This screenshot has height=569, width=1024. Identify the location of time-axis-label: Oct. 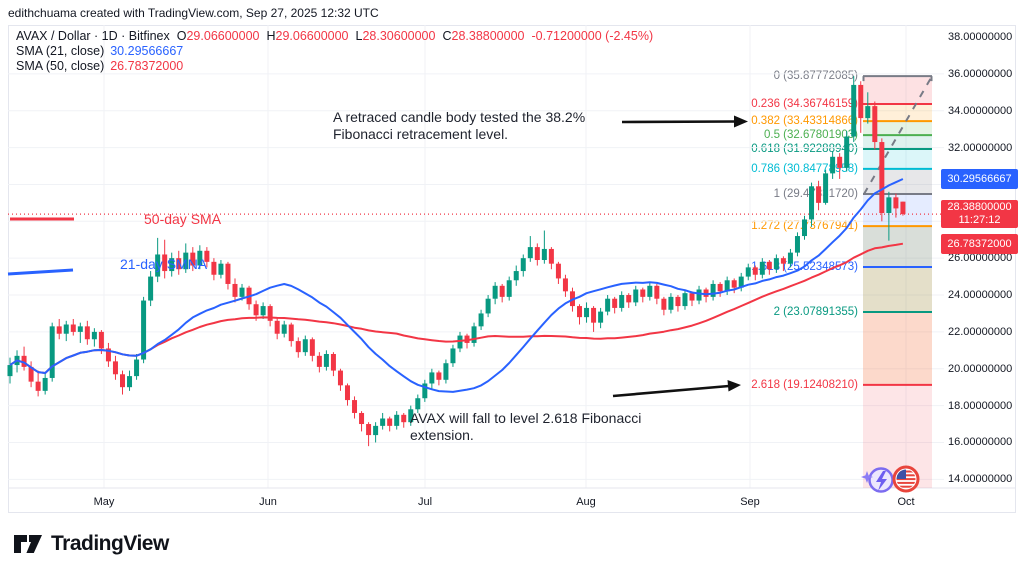
(906, 502).